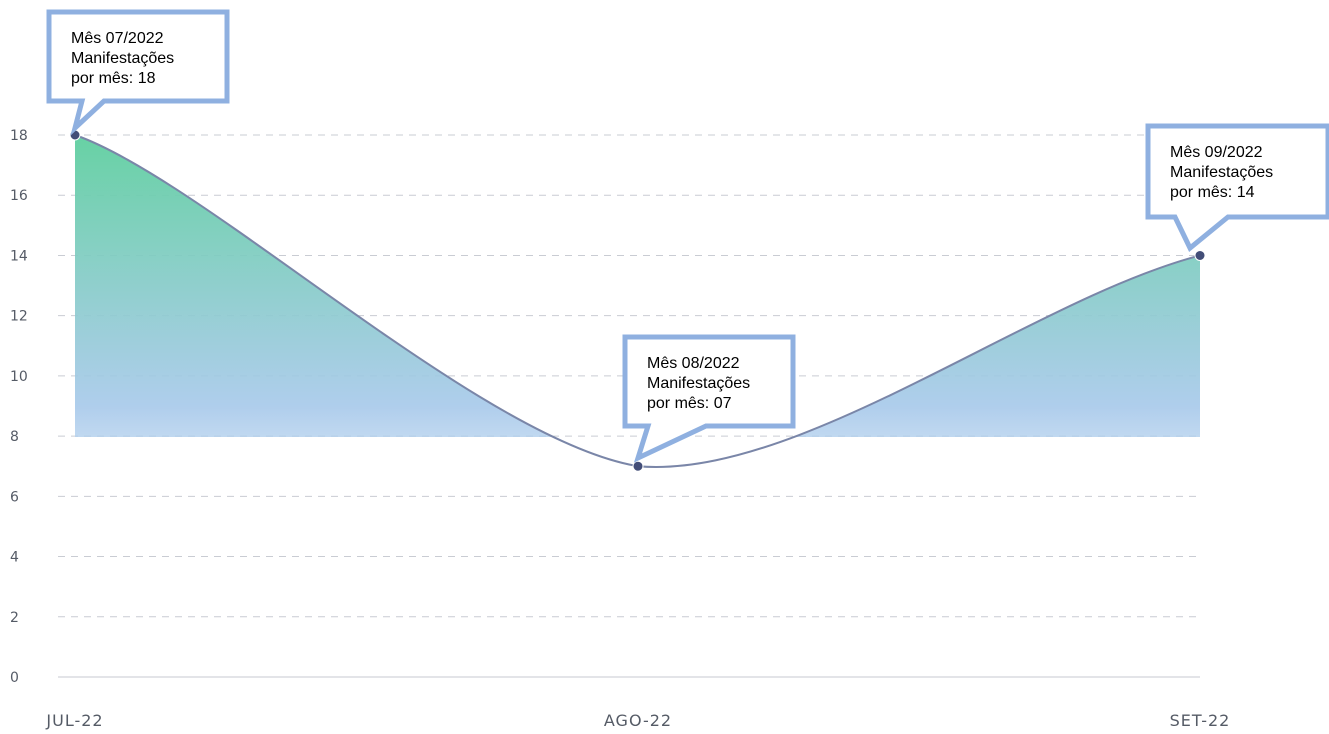 The image size is (1329, 734). Describe the element at coordinates (1212, 192) in the screenshot. I see `callout-text: por mês: 14` at that location.